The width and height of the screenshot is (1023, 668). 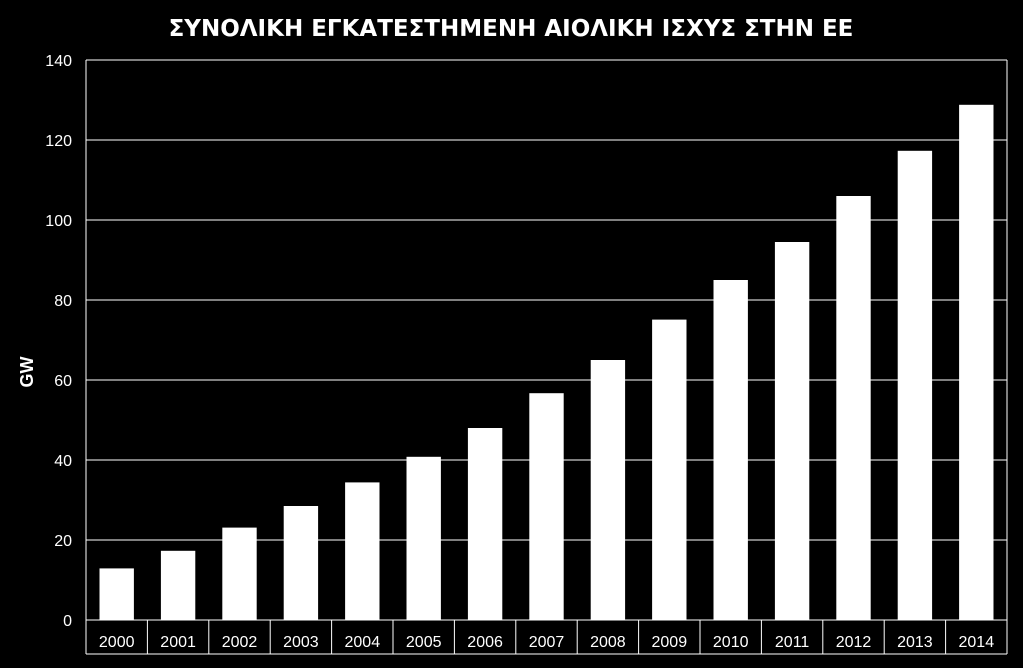 I want to click on bar-2007, so click(x=546, y=506).